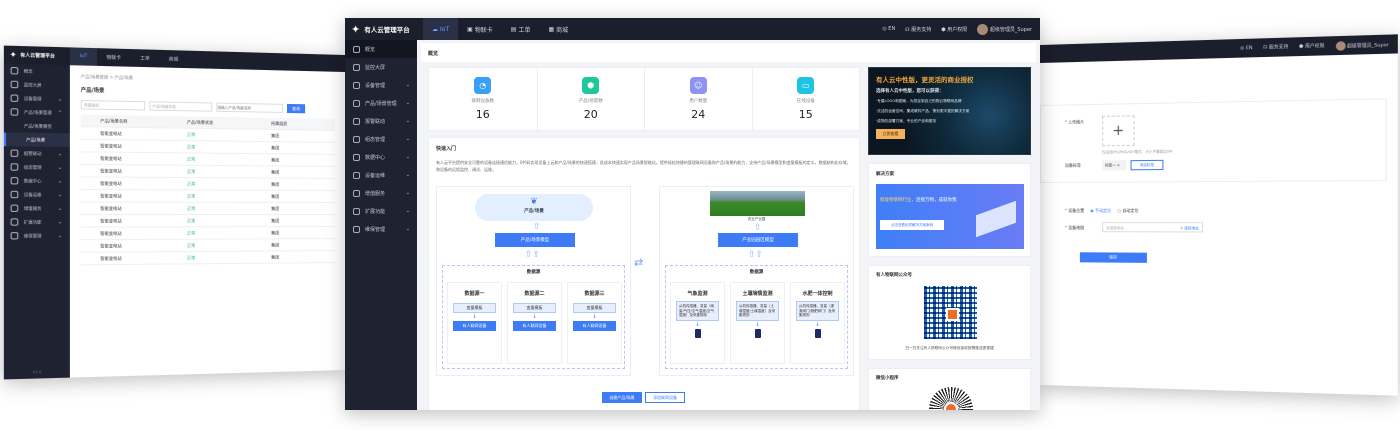  What do you see at coordinates (83, 56) in the screenshot?
I see `tab-iot: IoT` at bounding box center [83, 56].